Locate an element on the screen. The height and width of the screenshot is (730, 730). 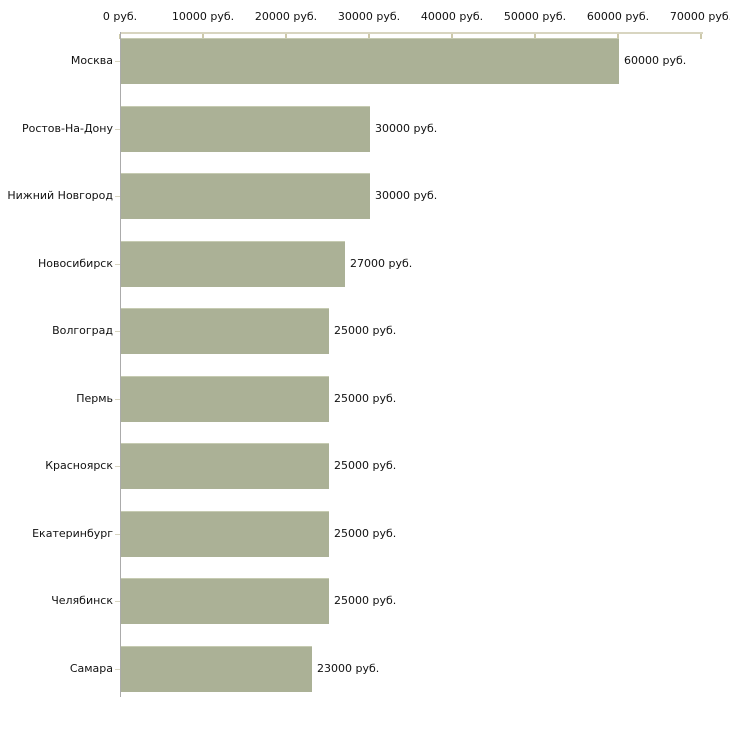
x-axis-line is located at coordinates (411, 33).